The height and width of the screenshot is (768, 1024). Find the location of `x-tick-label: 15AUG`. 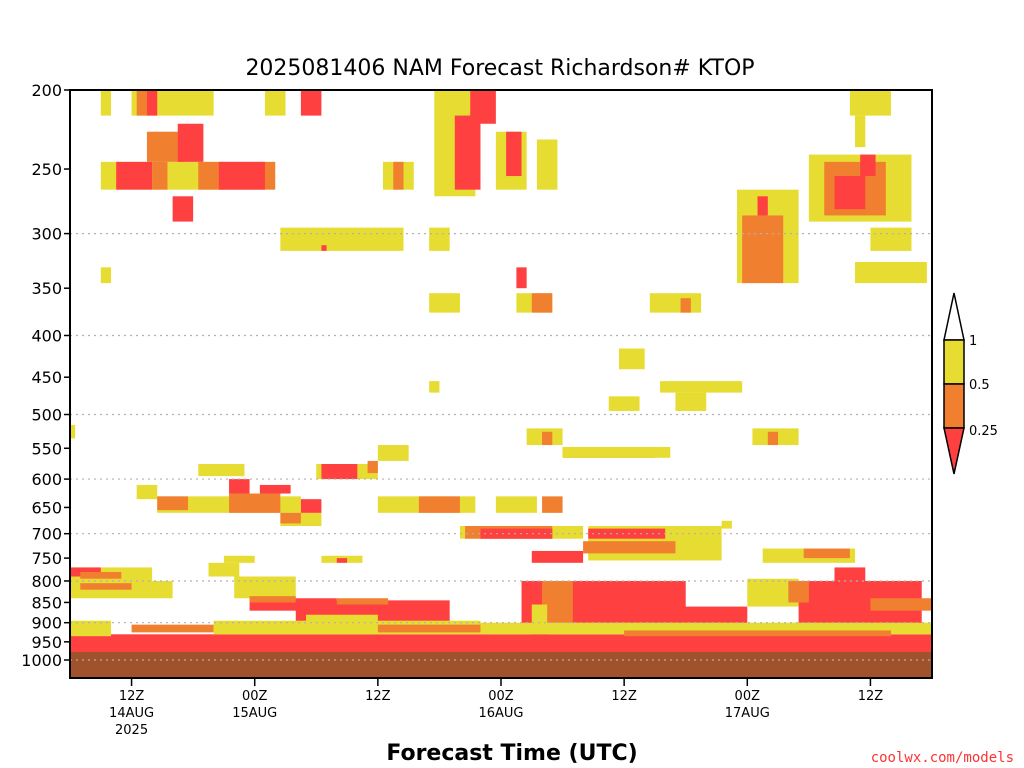

x-tick-label: 15AUG is located at coordinates (254, 713).